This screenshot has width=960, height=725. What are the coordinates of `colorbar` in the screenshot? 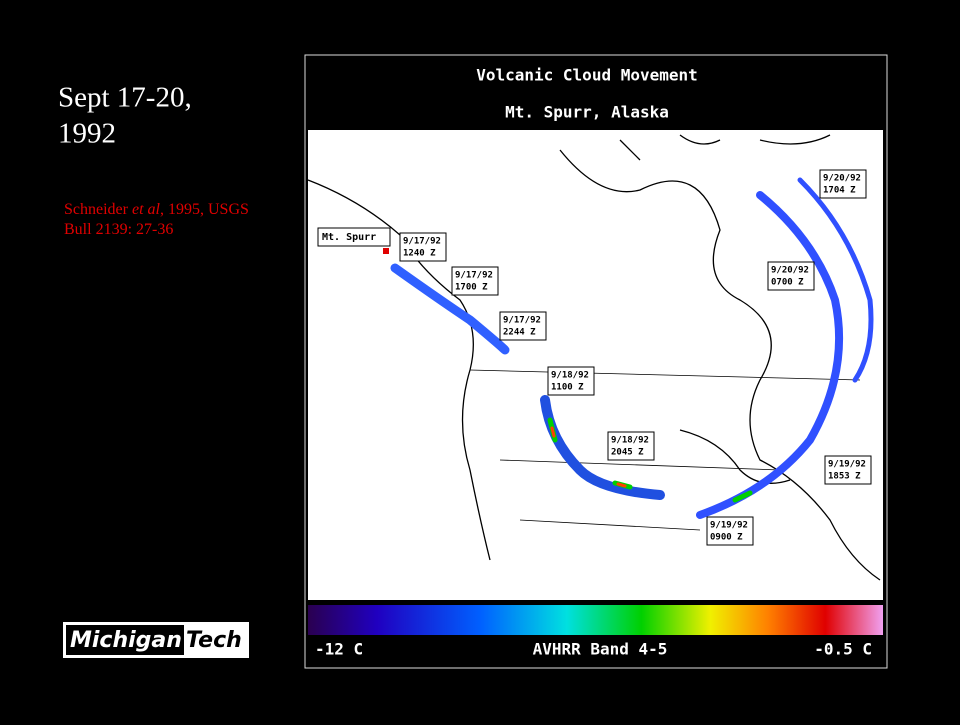 It's located at (595, 620).